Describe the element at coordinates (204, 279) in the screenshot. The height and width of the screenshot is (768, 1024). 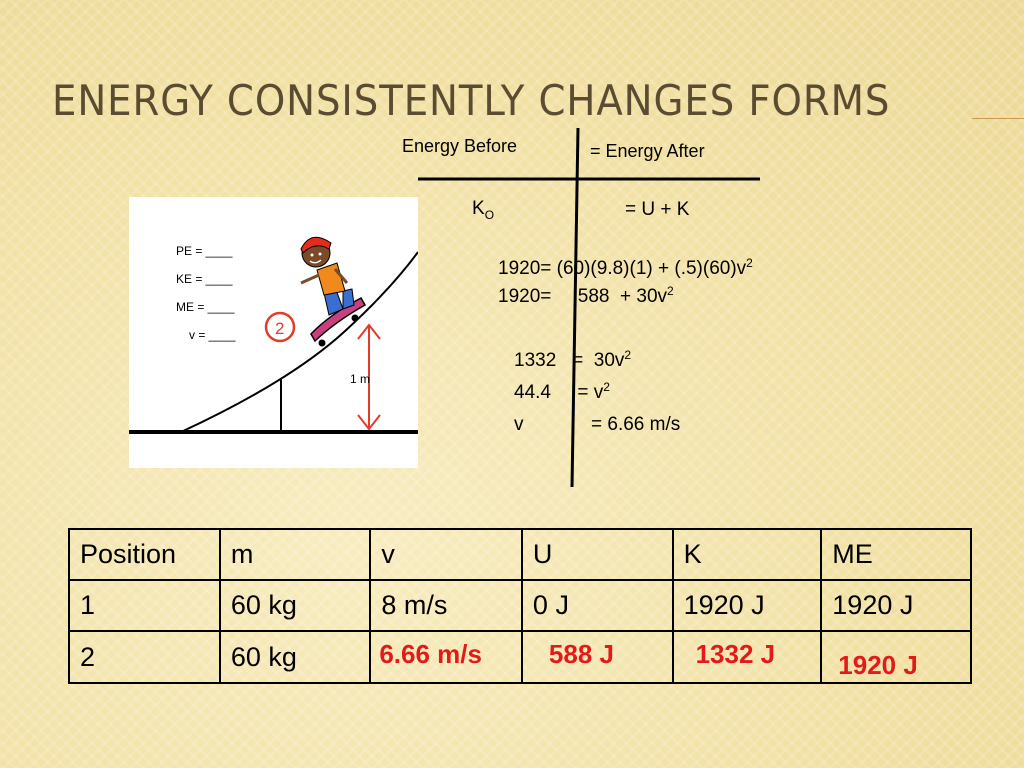
I see `ke-label: KE = ____` at that location.